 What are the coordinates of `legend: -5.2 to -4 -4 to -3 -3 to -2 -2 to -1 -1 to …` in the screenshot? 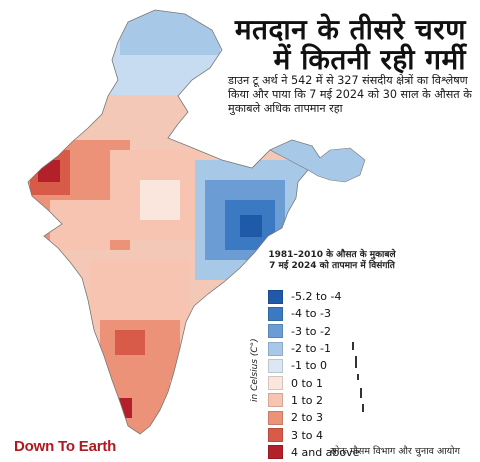 It's located at (313, 374).